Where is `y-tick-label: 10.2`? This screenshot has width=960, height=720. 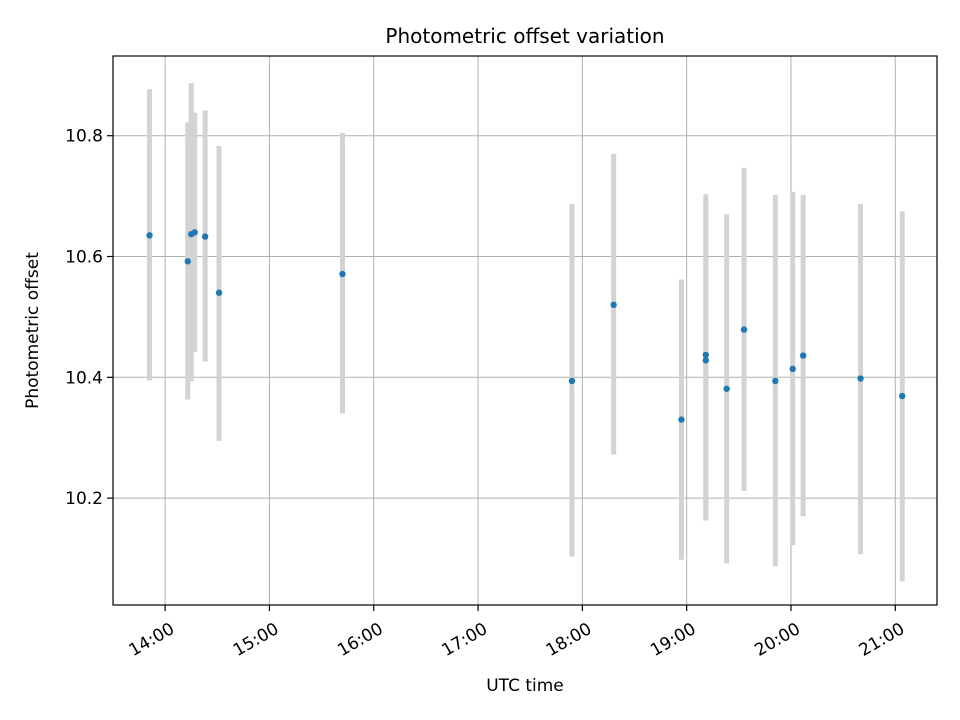 y-tick-label: 10.2 is located at coordinates (84, 499).